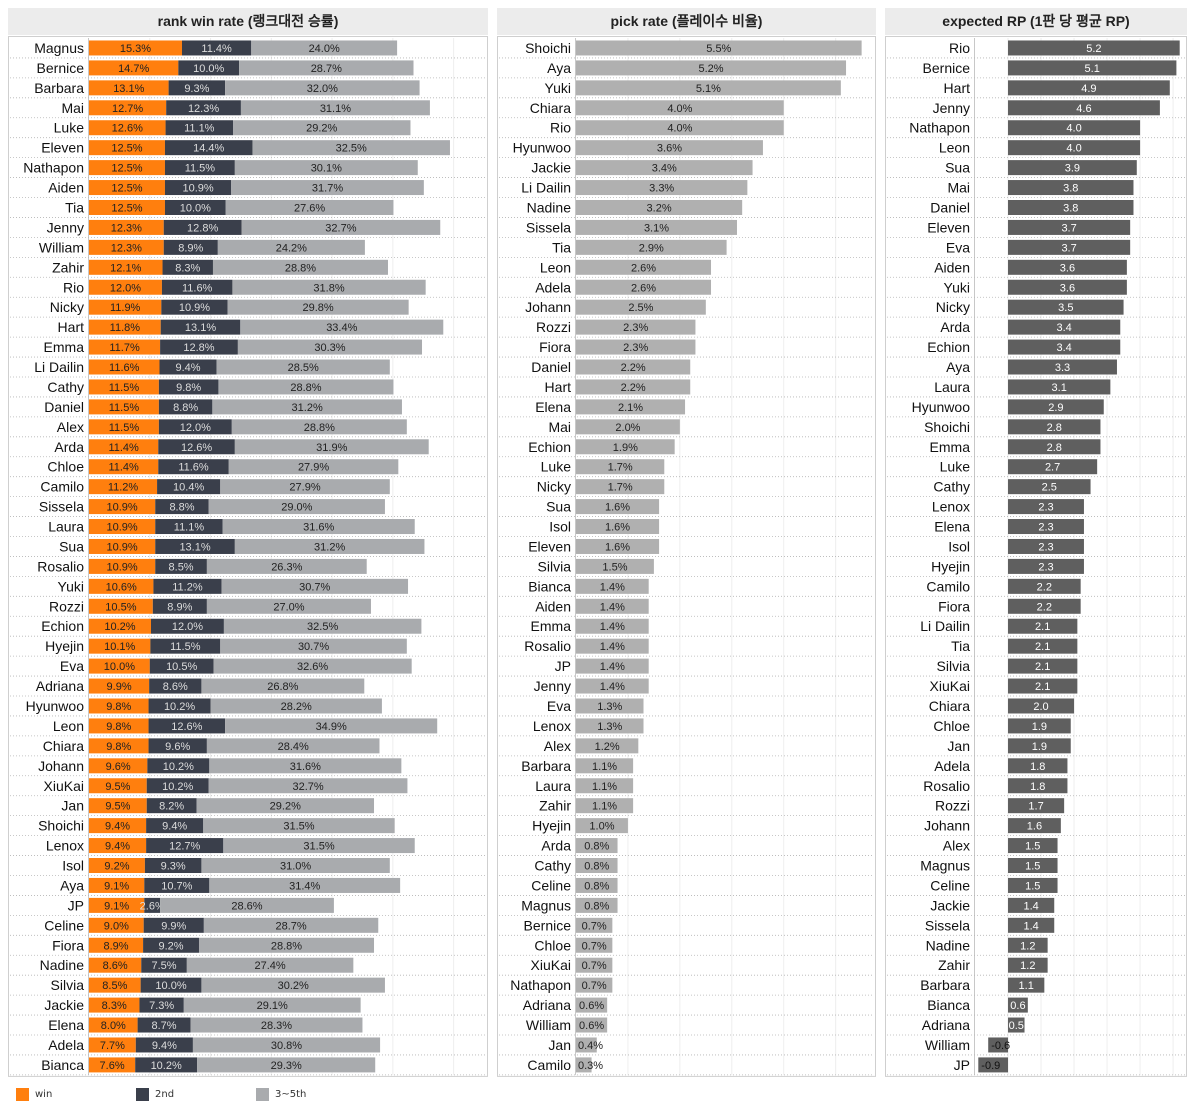 This screenshot has height=1120, width=1200. I want to click on panel-3-category-label: Elena, so click(952, 527).